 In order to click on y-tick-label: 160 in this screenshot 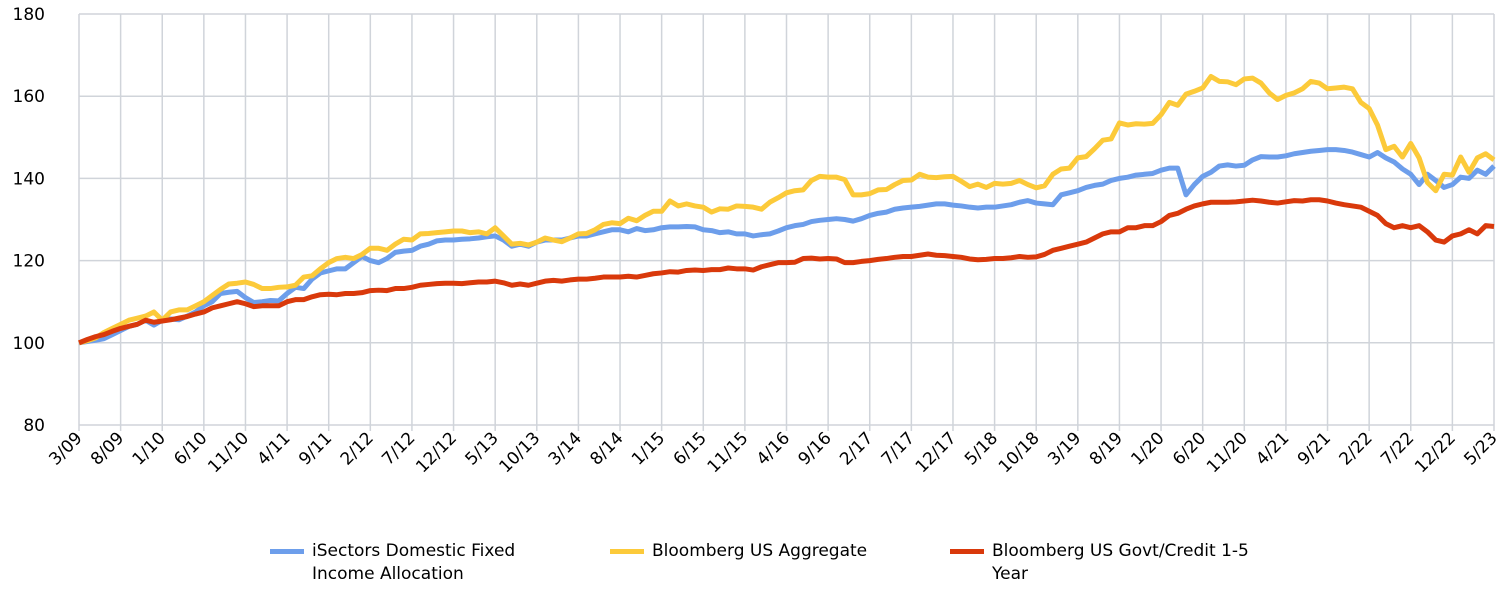, I will do `click(29, 97)`.